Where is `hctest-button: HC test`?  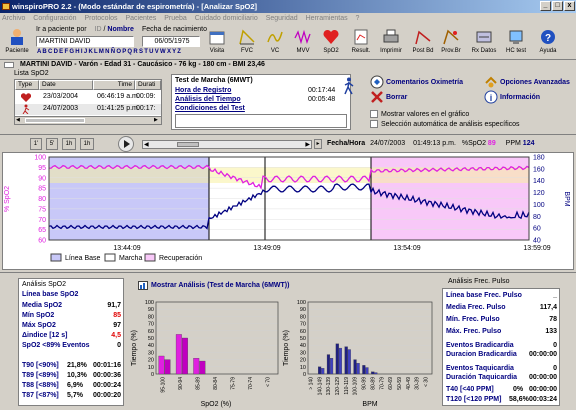 hctest-button: HC test is located at coordinates (516, 44).